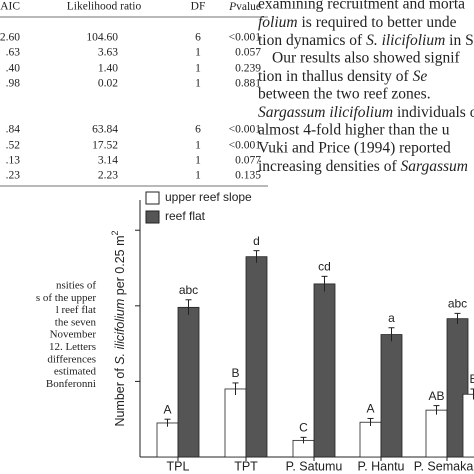  What do you see at coordinates (335, 76) in the screenshot?
I see `text-segment: tion in thallus density of` at bounding box center [335, 76].